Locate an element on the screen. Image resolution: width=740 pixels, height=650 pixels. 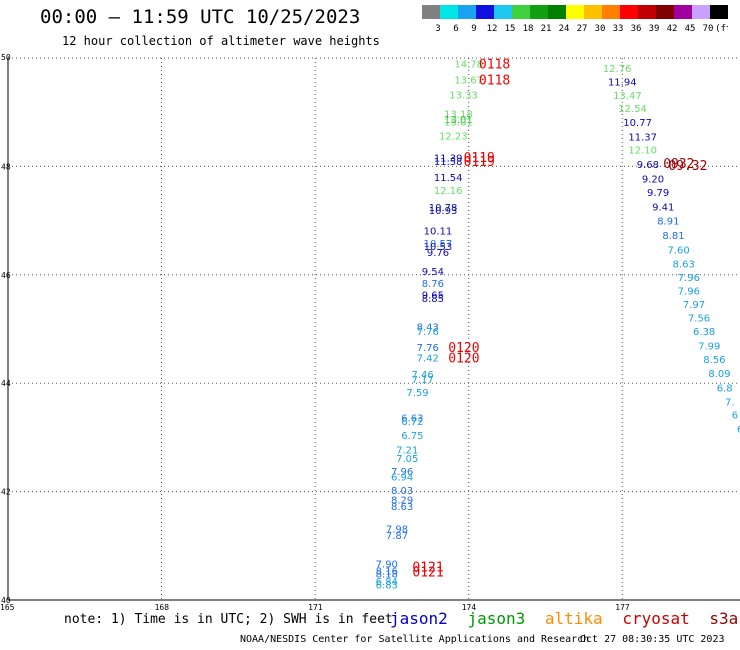
color-scale-label: 33 is located at coordinates (618, 28).